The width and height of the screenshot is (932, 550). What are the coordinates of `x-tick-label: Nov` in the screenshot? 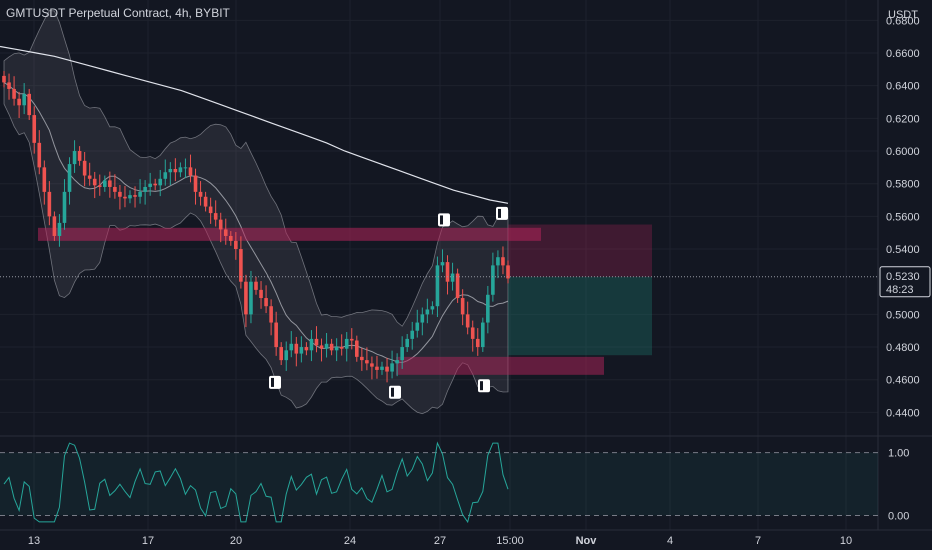 It's located at (587, 541).